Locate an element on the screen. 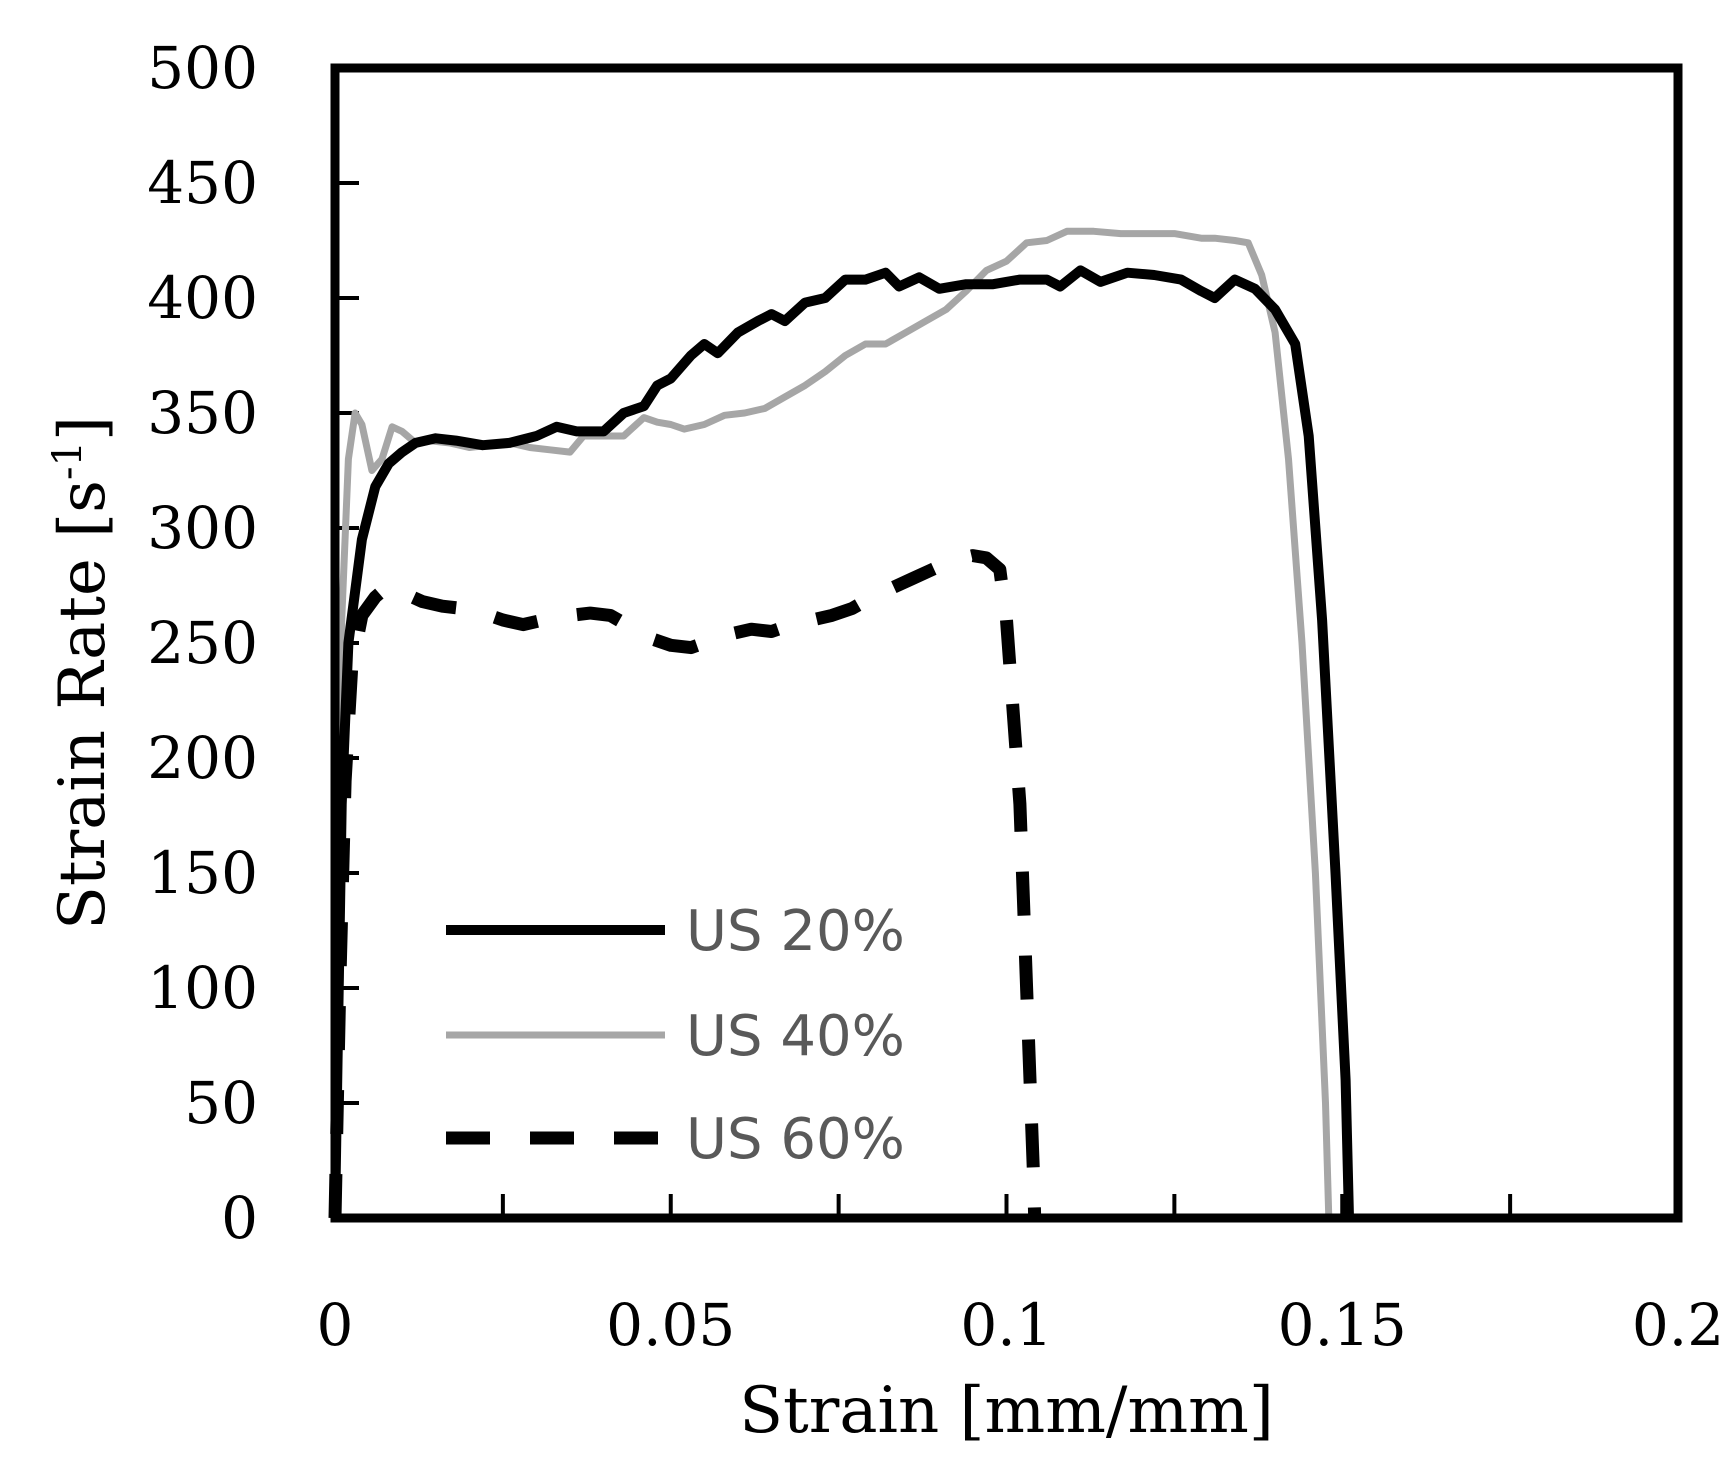 The height and width of the screenshot is (1472, 1732). y-tick-label: 200 is located at coordinates (202, 758).